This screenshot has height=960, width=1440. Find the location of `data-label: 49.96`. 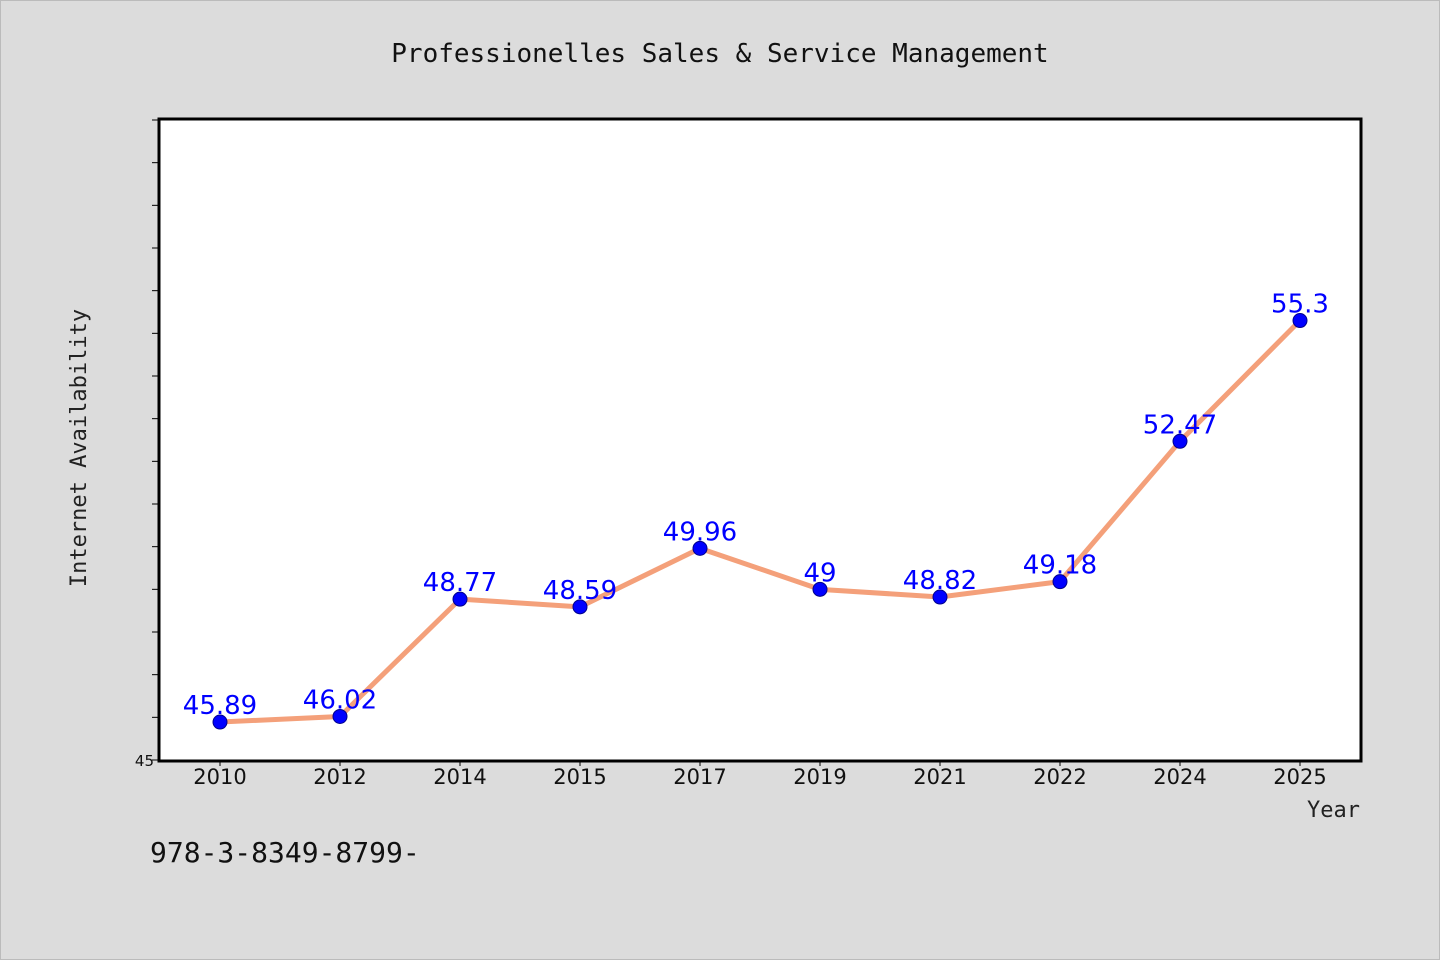

data-label: 49.96 is located at coordinates (700, 532).